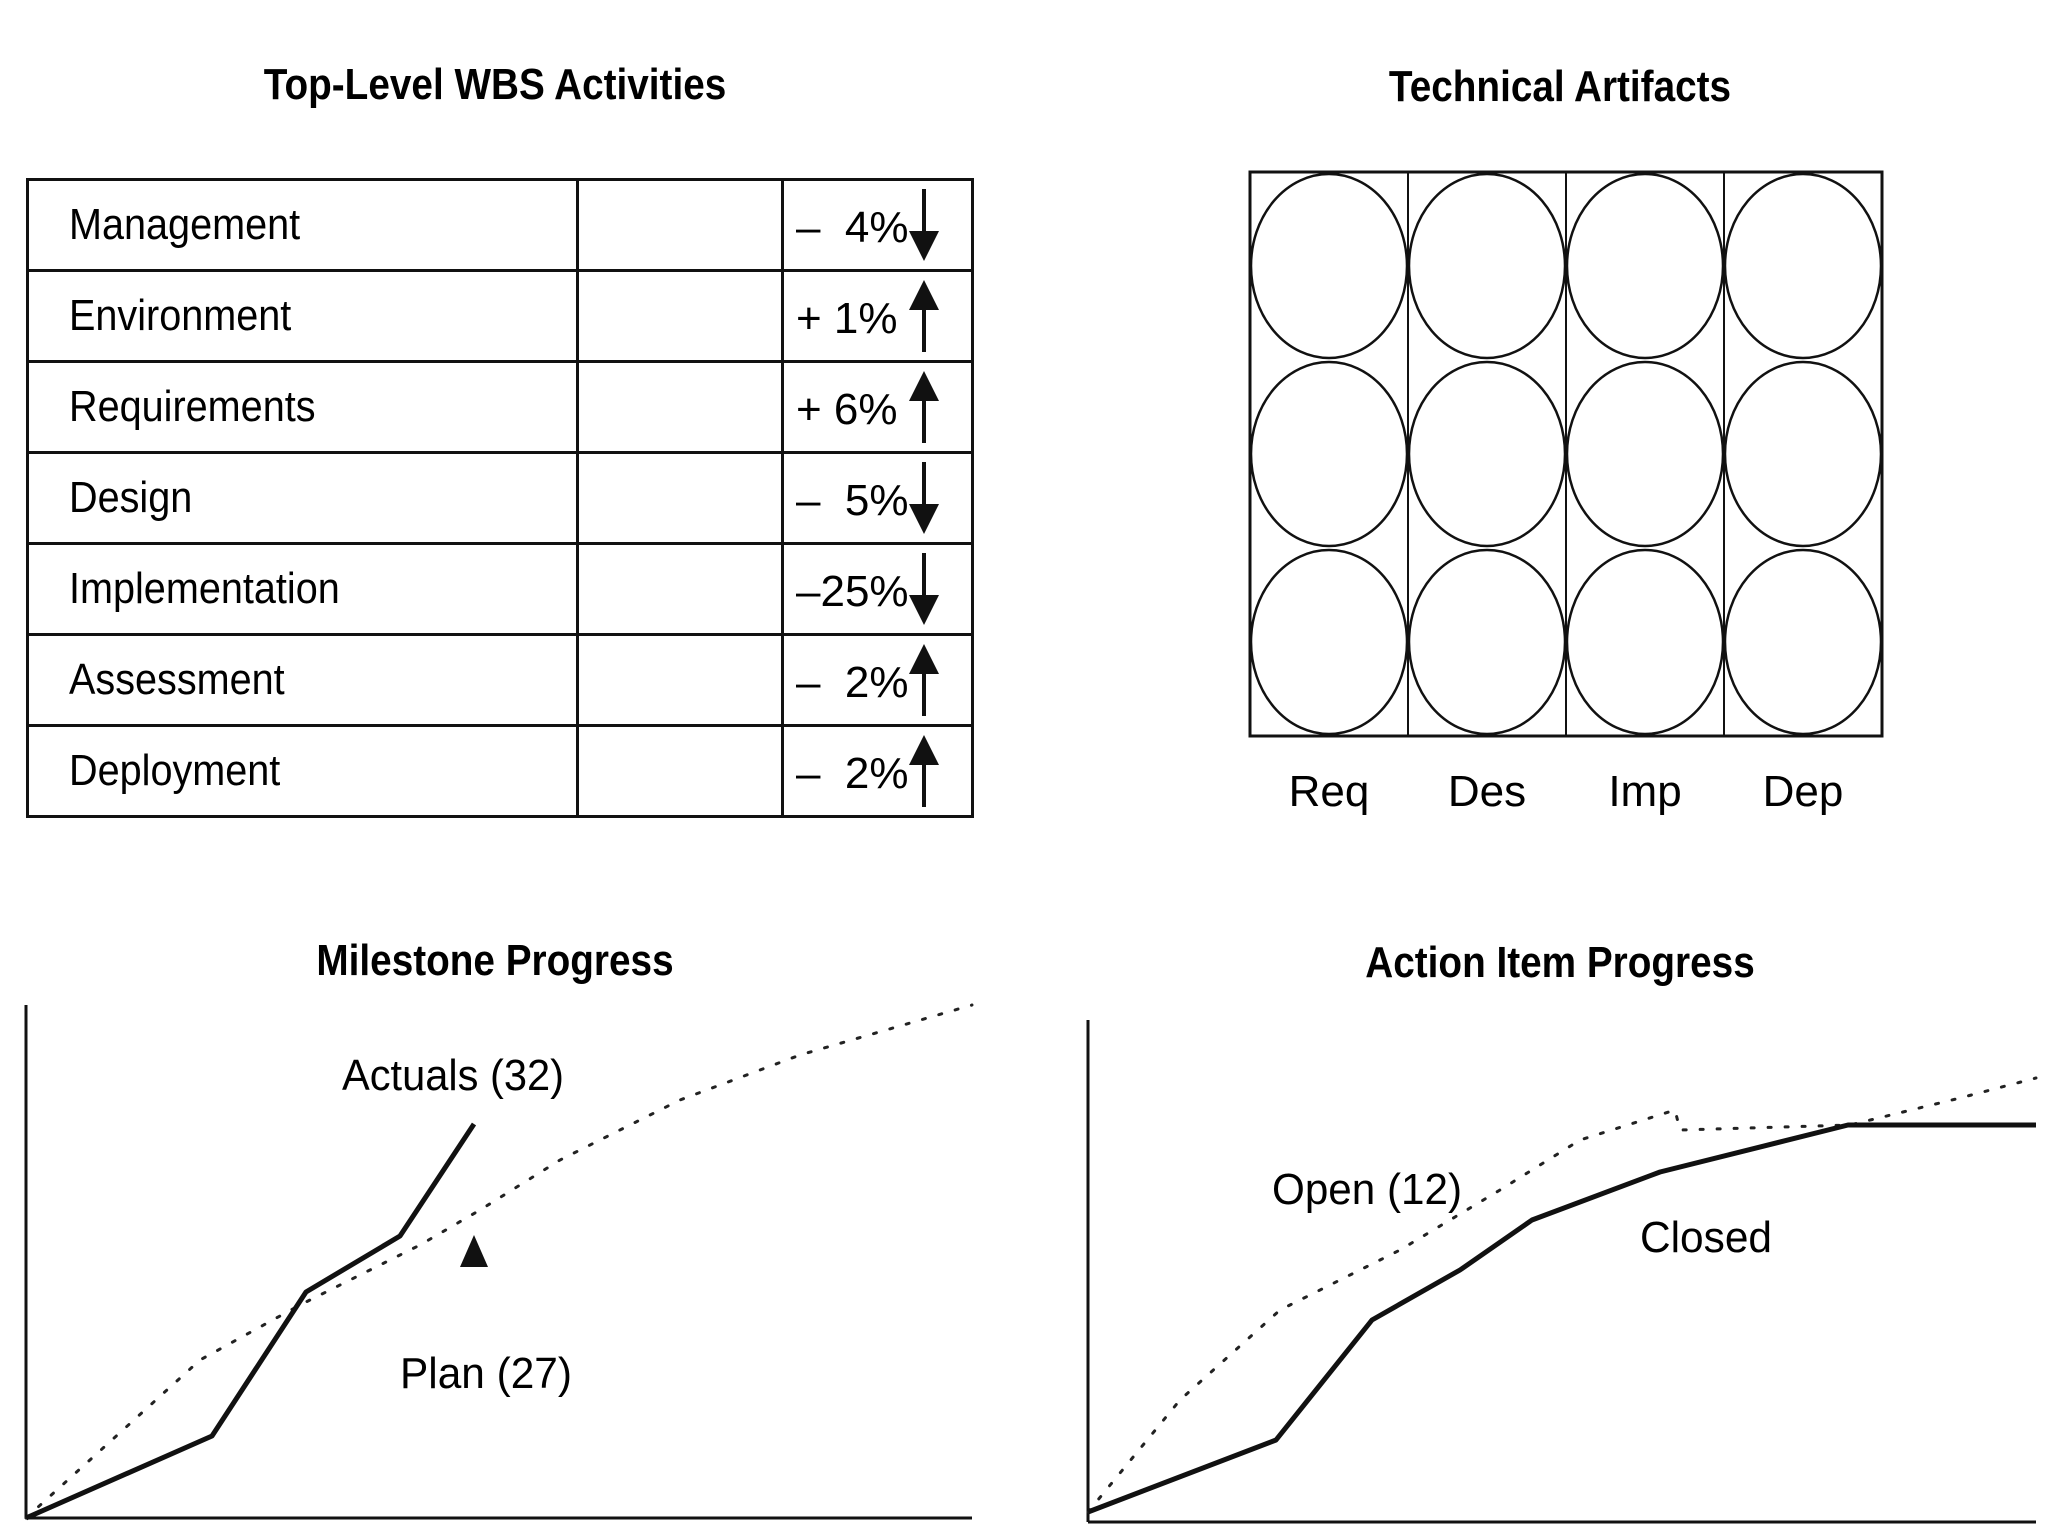 Image resolution: width=2048 pixels, height=1536 pixels. Describe the element at coordinates (495, 84) in the screenshot. I see `wbs-title: Top-Level WBS Activities` at that location.